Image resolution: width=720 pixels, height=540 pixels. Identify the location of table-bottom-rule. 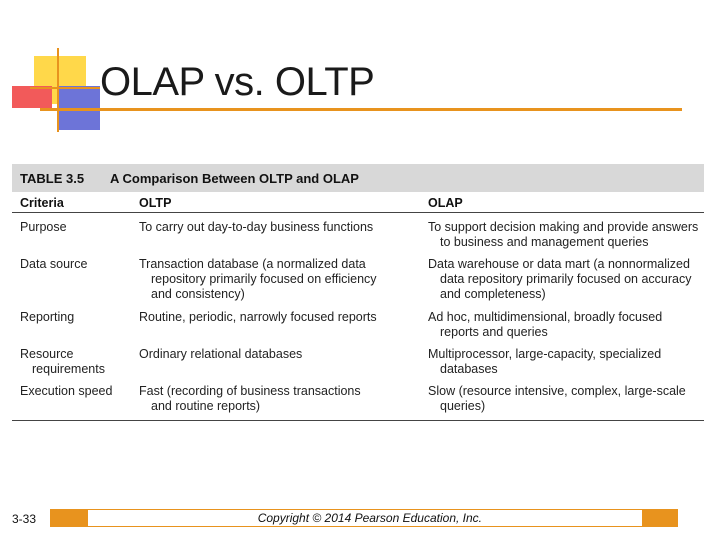
(358, 420).